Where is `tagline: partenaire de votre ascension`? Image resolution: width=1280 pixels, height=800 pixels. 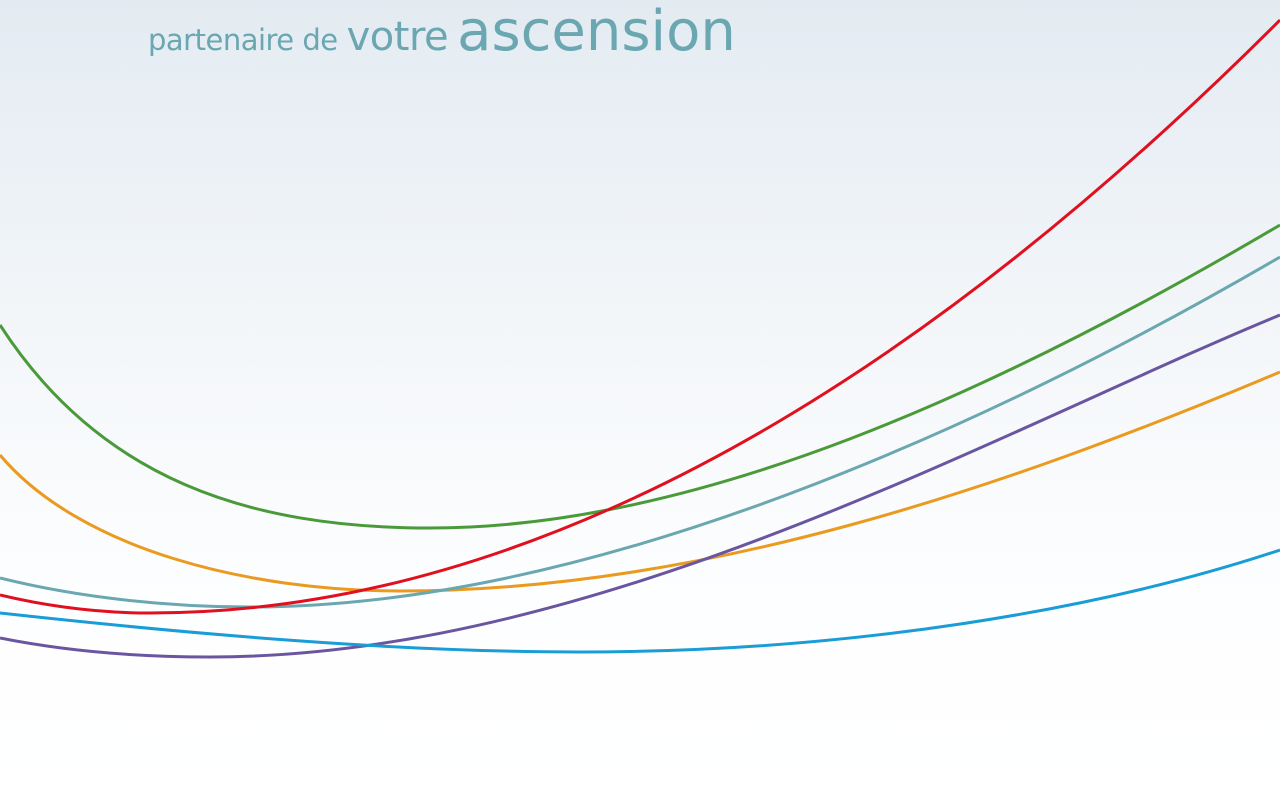
tagline: partenaire de votre ascension is located at coordinates (446, 34).